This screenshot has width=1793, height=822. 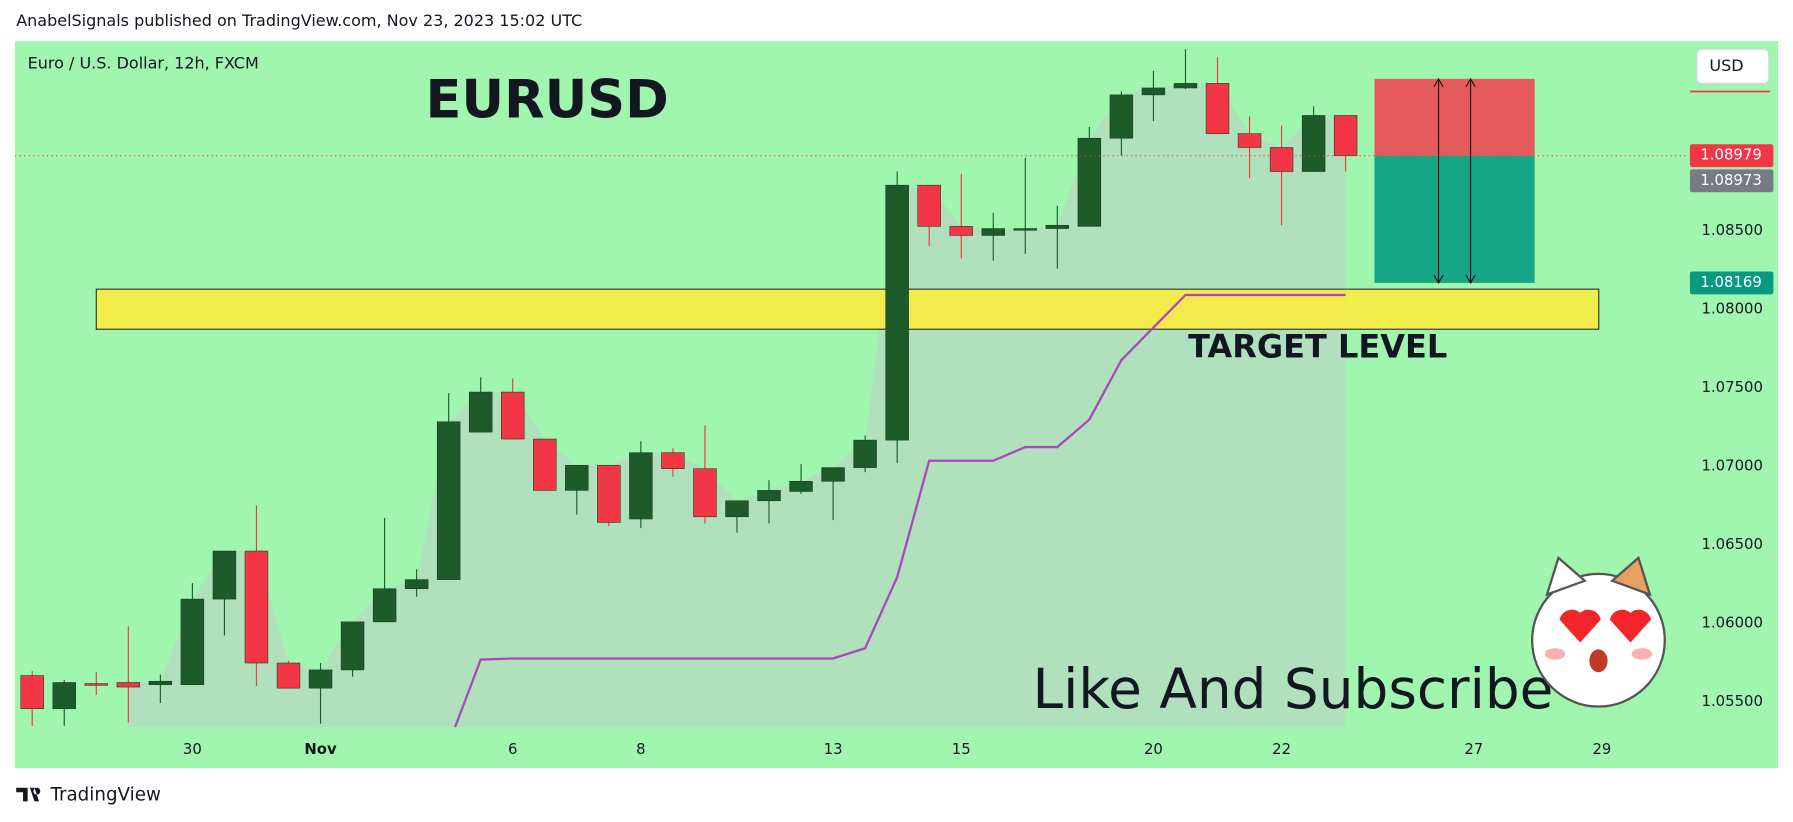 I want to click on y-tick-label: 1.05500, so click(x=1731, y=701).